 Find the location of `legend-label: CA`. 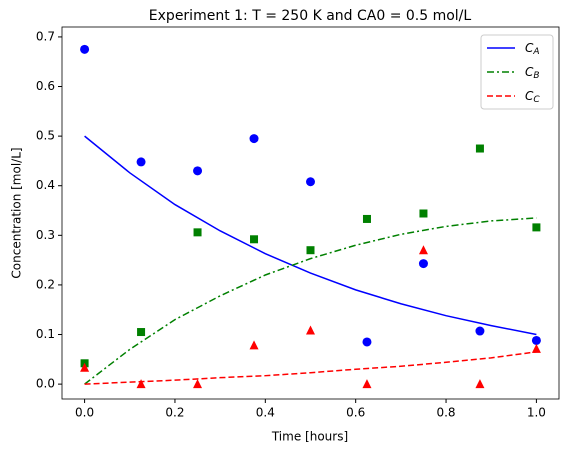

legend-label: CA is located at coordinates (532, 49).